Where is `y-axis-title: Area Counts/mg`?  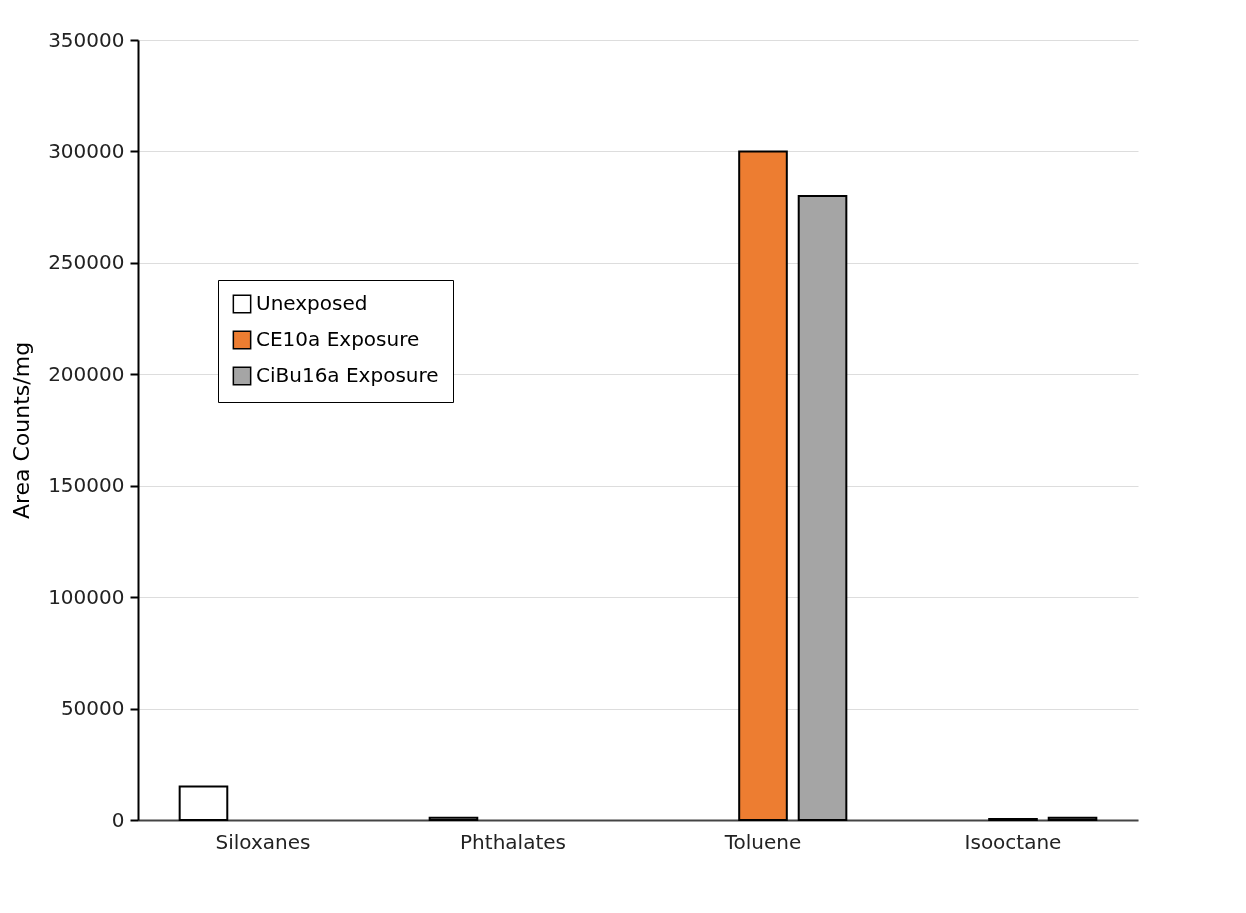
y-axis-title: Area Counts/mg is located at coordinates (22, 430).